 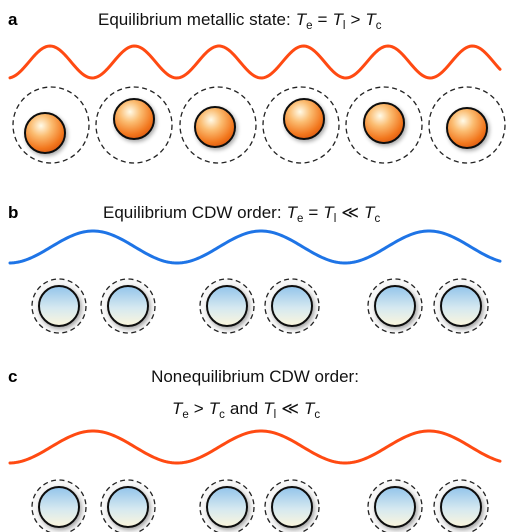 I want to click on panel-b-eq: =, so click(x=313, y=212).